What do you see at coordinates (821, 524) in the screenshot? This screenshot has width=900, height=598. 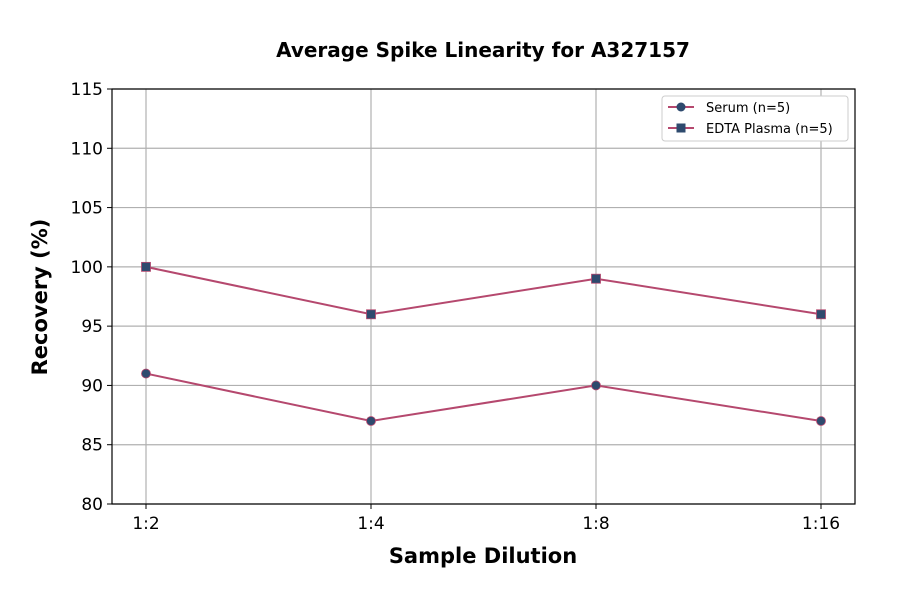 I see `x-tick-label: 1:16` at bounding box center [821, 524].